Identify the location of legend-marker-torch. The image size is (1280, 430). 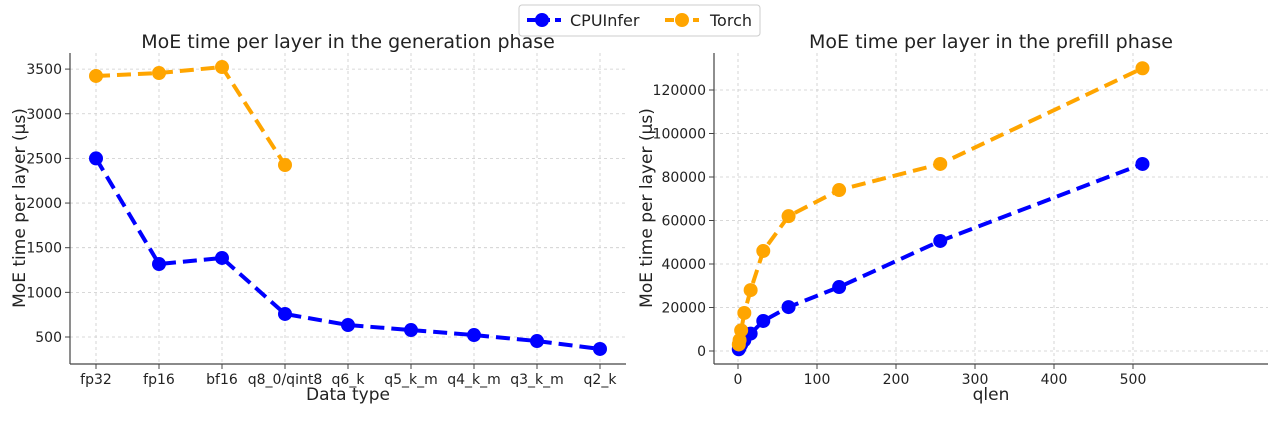
(682, 20).